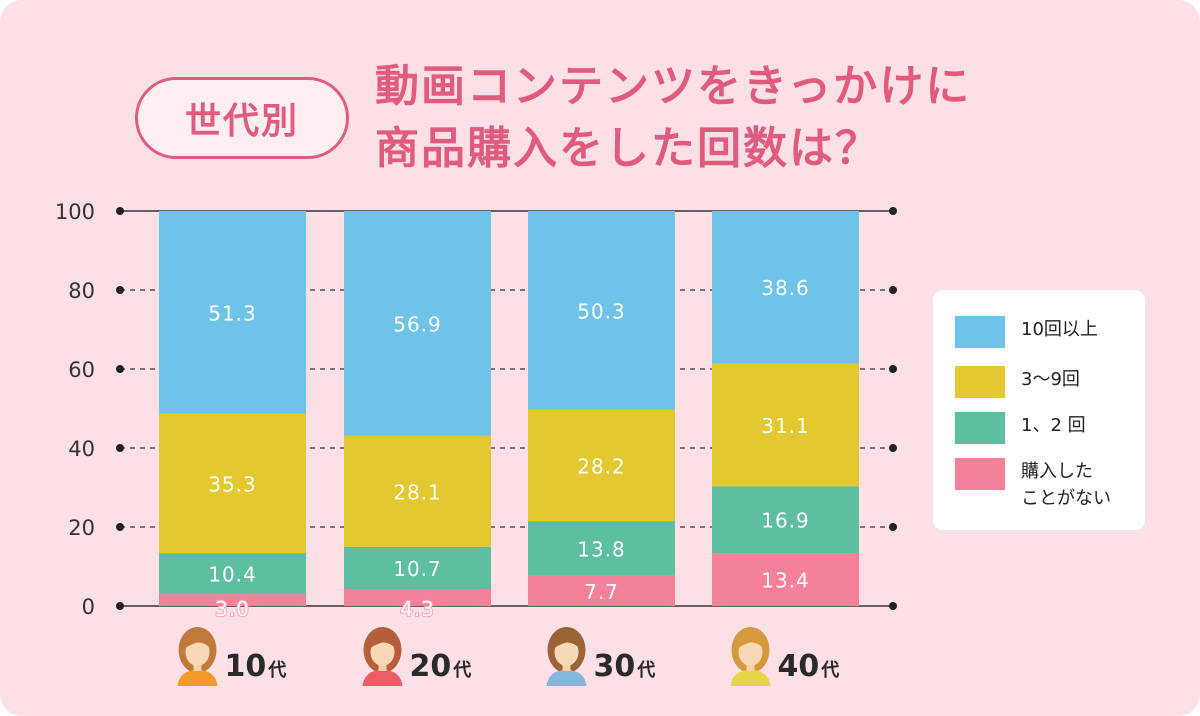  What do you see at coordinates (232, 609) in the screenshot?
I see `data-label: 3.0` at bounding box center [232, 609].